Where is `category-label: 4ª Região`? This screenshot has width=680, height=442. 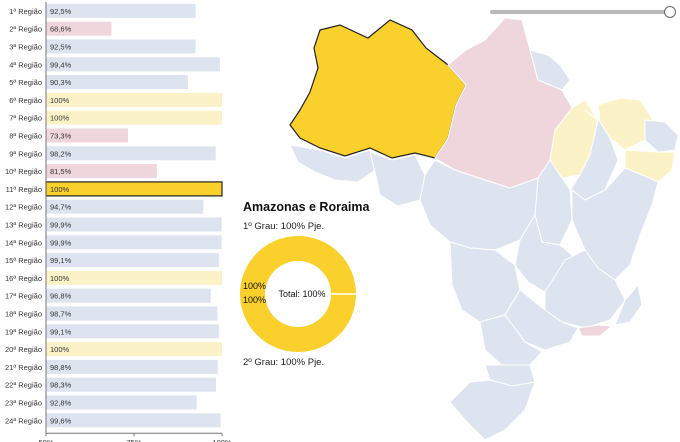
category-label: 4ª Região is located at coordinates (25, 64).